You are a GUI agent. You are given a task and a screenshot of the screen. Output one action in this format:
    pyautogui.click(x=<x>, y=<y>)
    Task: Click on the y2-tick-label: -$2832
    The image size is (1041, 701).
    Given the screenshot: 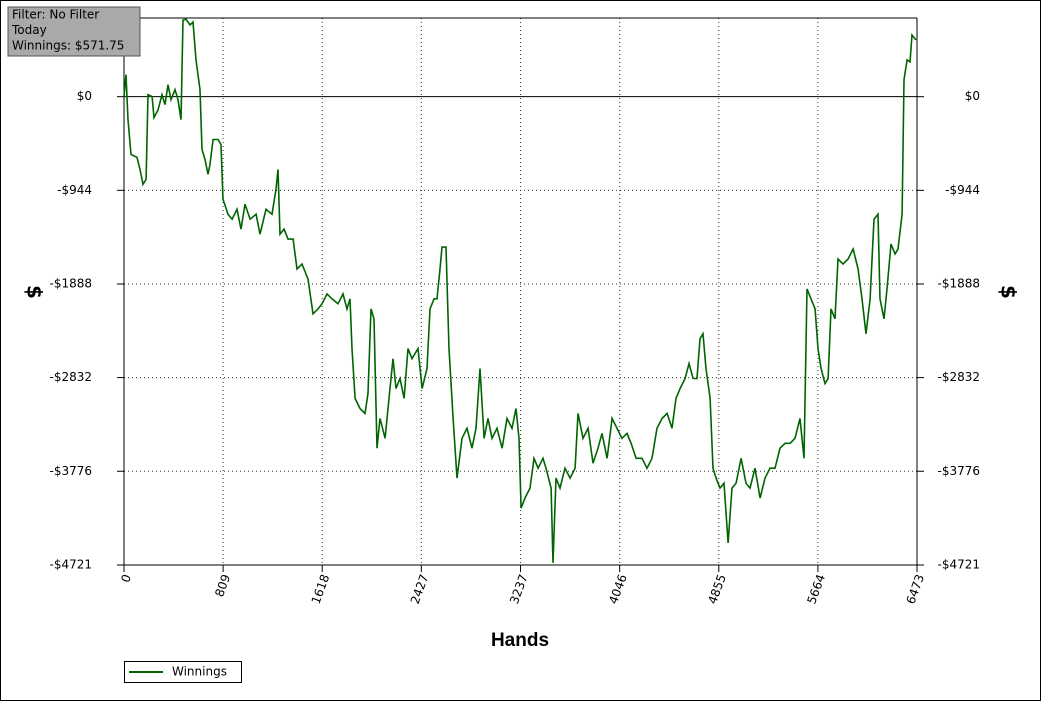 What is the action you would take?
    pyautogui.click(x=958, y=377)
    